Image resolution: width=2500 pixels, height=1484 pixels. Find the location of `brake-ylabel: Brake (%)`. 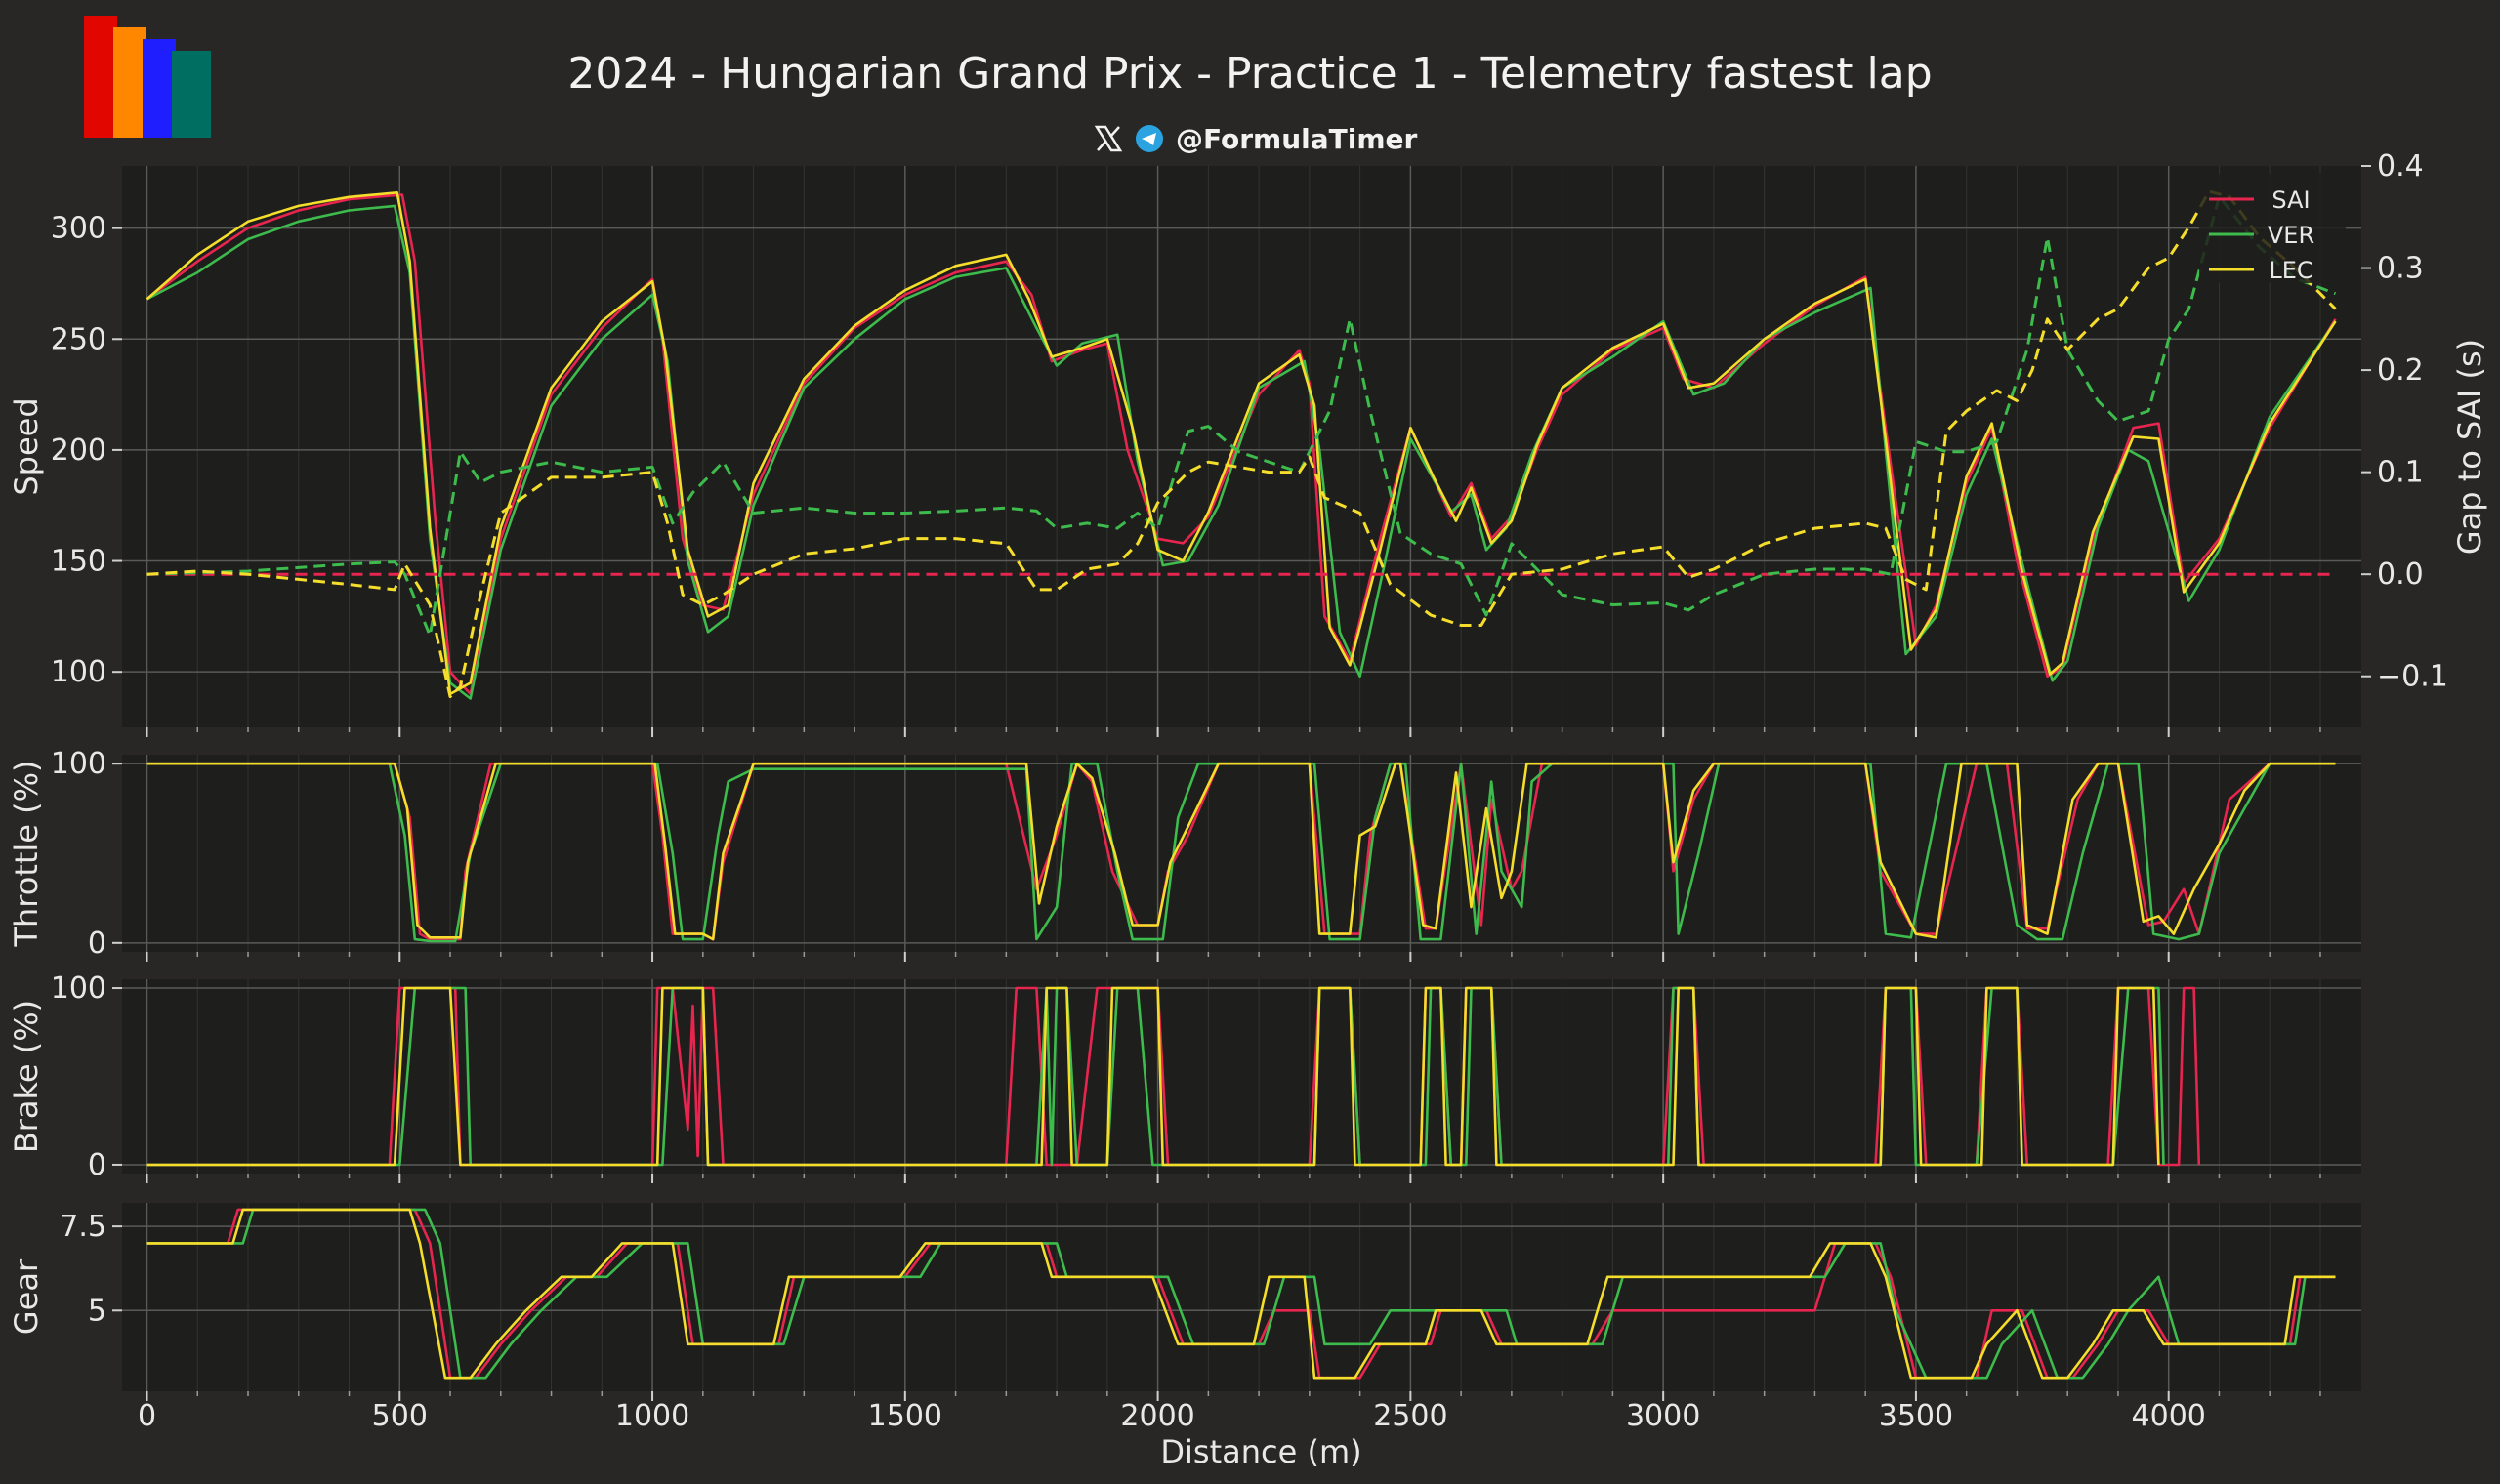

brake-ylabel: Brake (%) is located at coordinates (26, 1076).